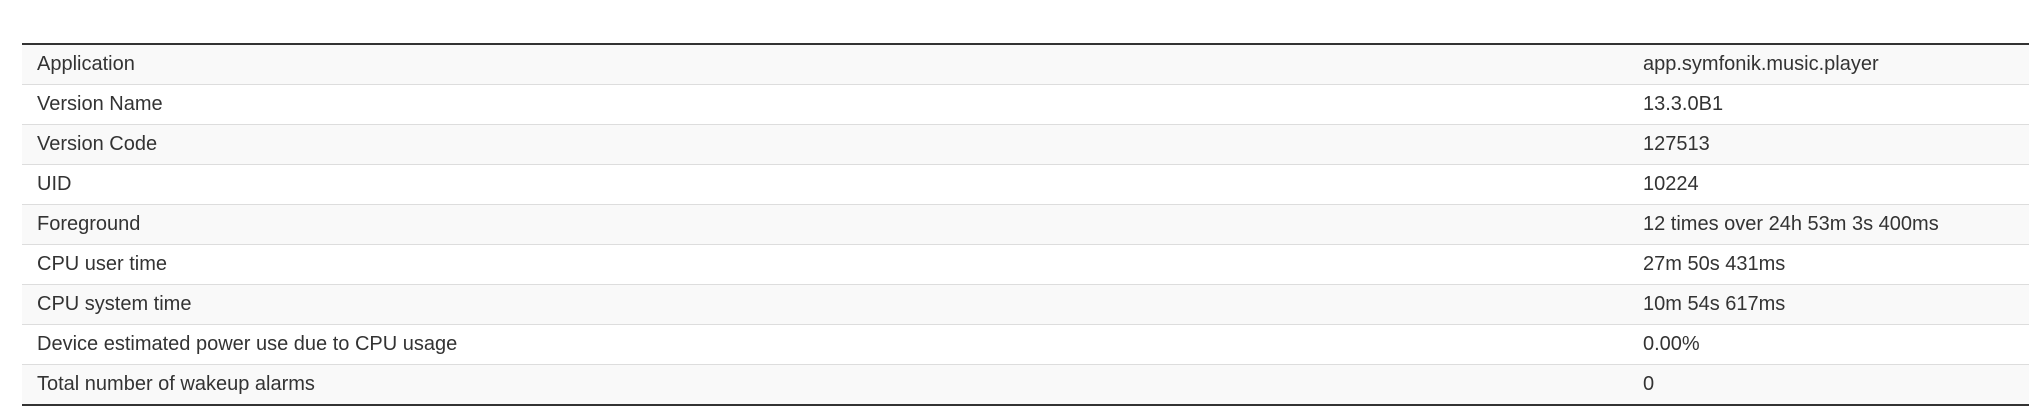 This screenshot has width=2029, height=412. Describe the element at coordinates (825, 304) in the screenshot. I see `row-label: CPU system time` at that location.